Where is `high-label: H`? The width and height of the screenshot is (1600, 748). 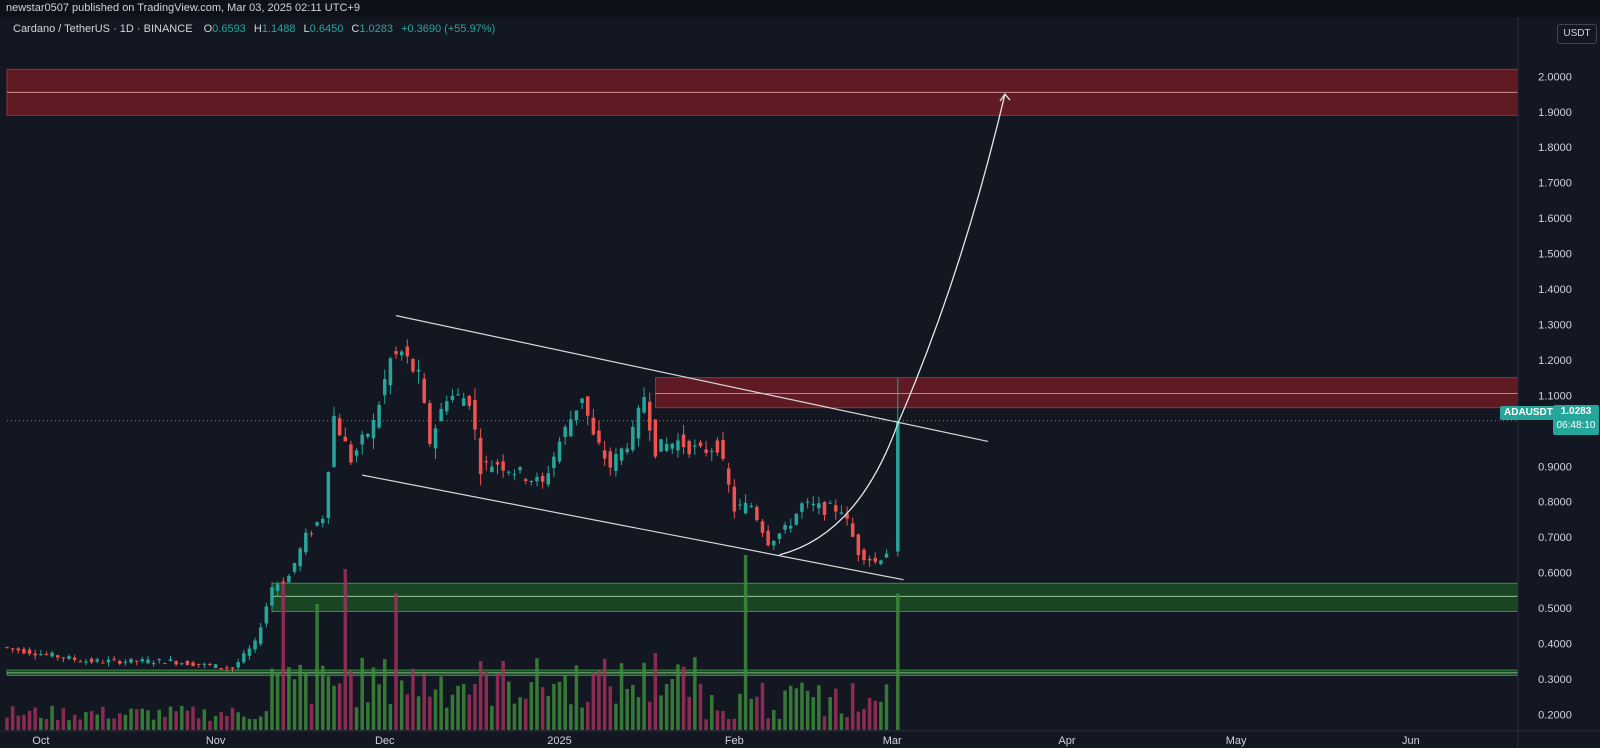
high-label: H is located at coordinates (257, 29).